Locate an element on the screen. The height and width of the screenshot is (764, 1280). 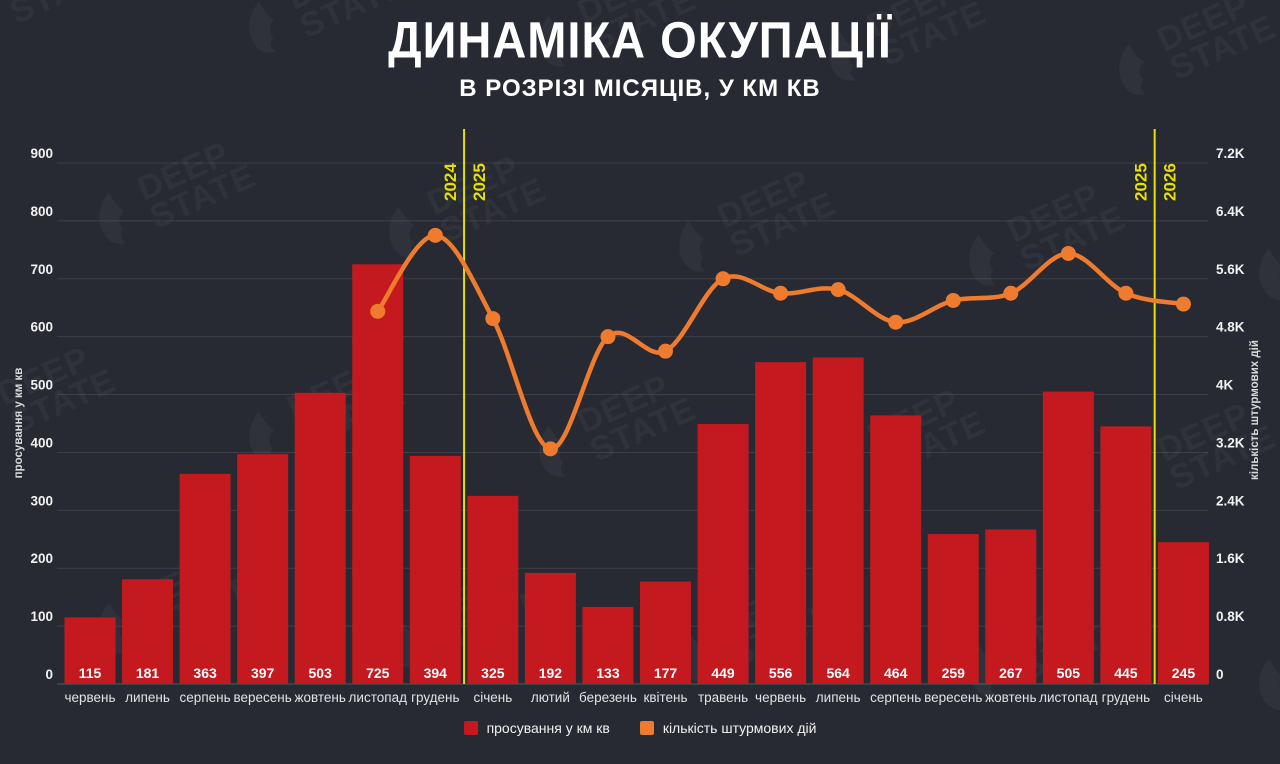
right-axis-tick: 3.2K is located at coordinates (1230, 442).